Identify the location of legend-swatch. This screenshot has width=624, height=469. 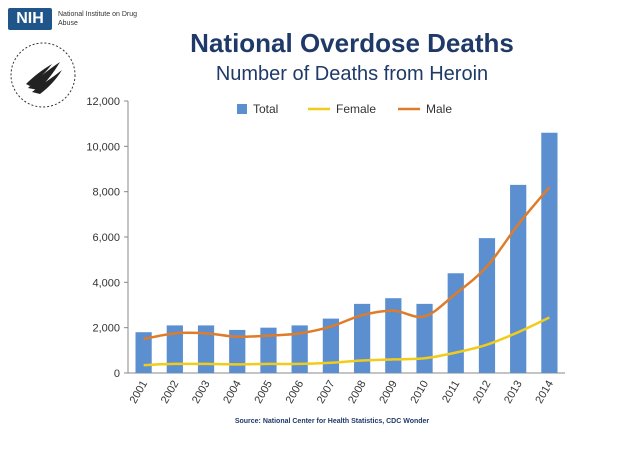
(242, 109).